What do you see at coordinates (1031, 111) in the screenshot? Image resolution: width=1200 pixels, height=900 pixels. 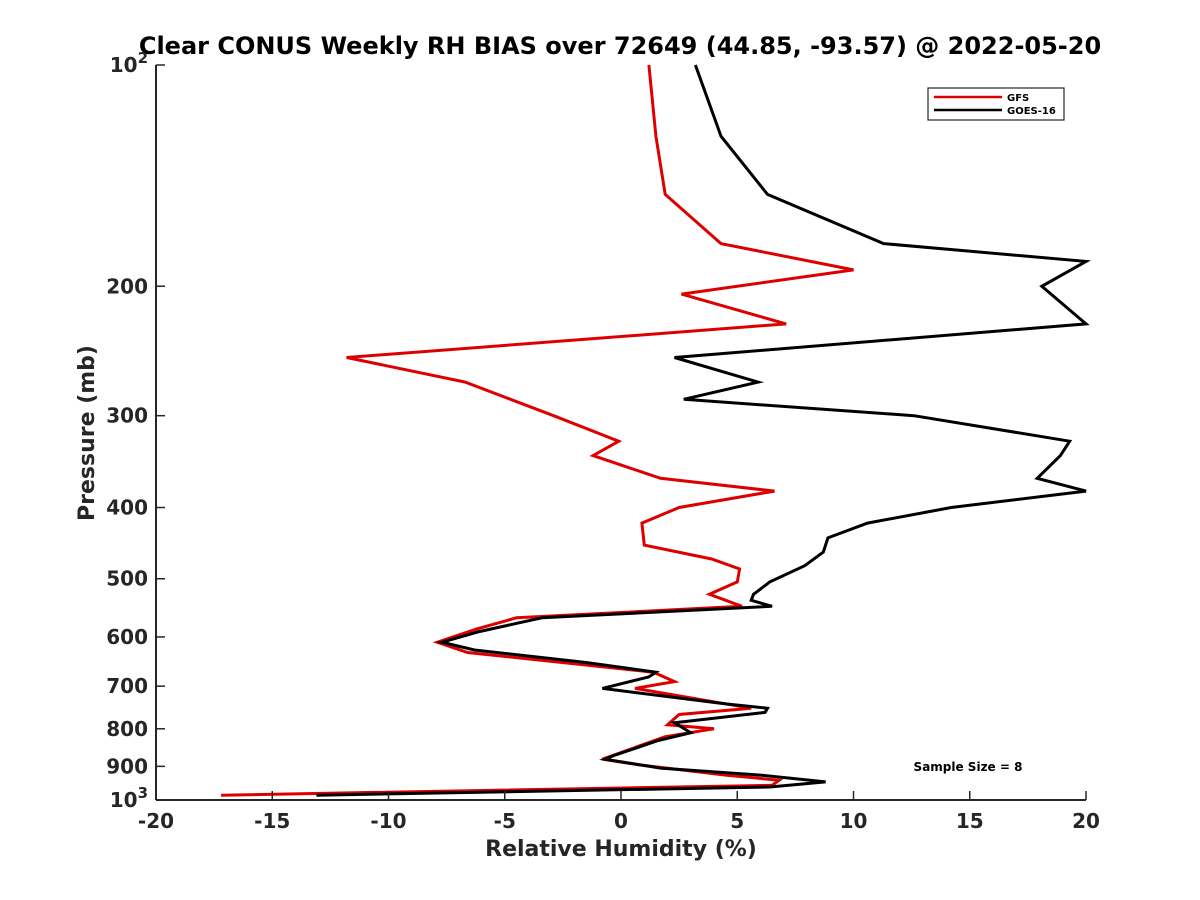 I see `legend-label-goes16: GOES-16` at bounding box center [1031, 111].